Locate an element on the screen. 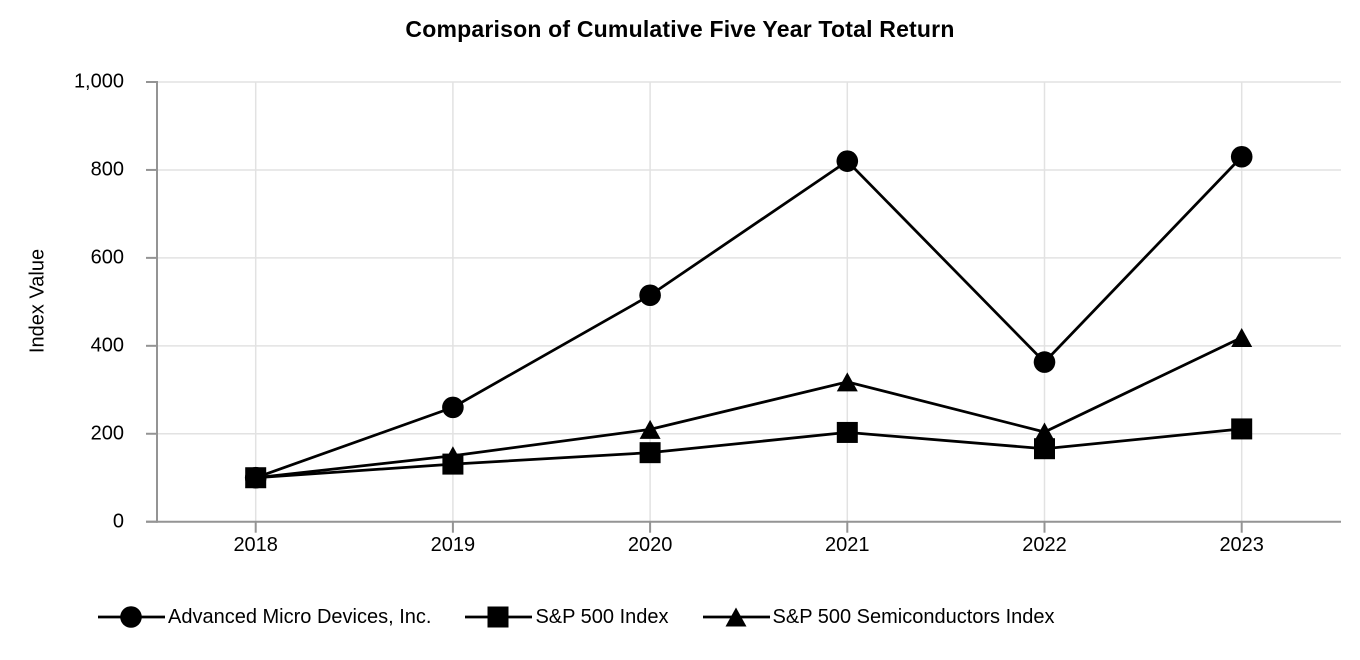 The height and width of the screenshot is (660, 1360). x-tick-label: 2023 is located at coordinates (1241, 545).